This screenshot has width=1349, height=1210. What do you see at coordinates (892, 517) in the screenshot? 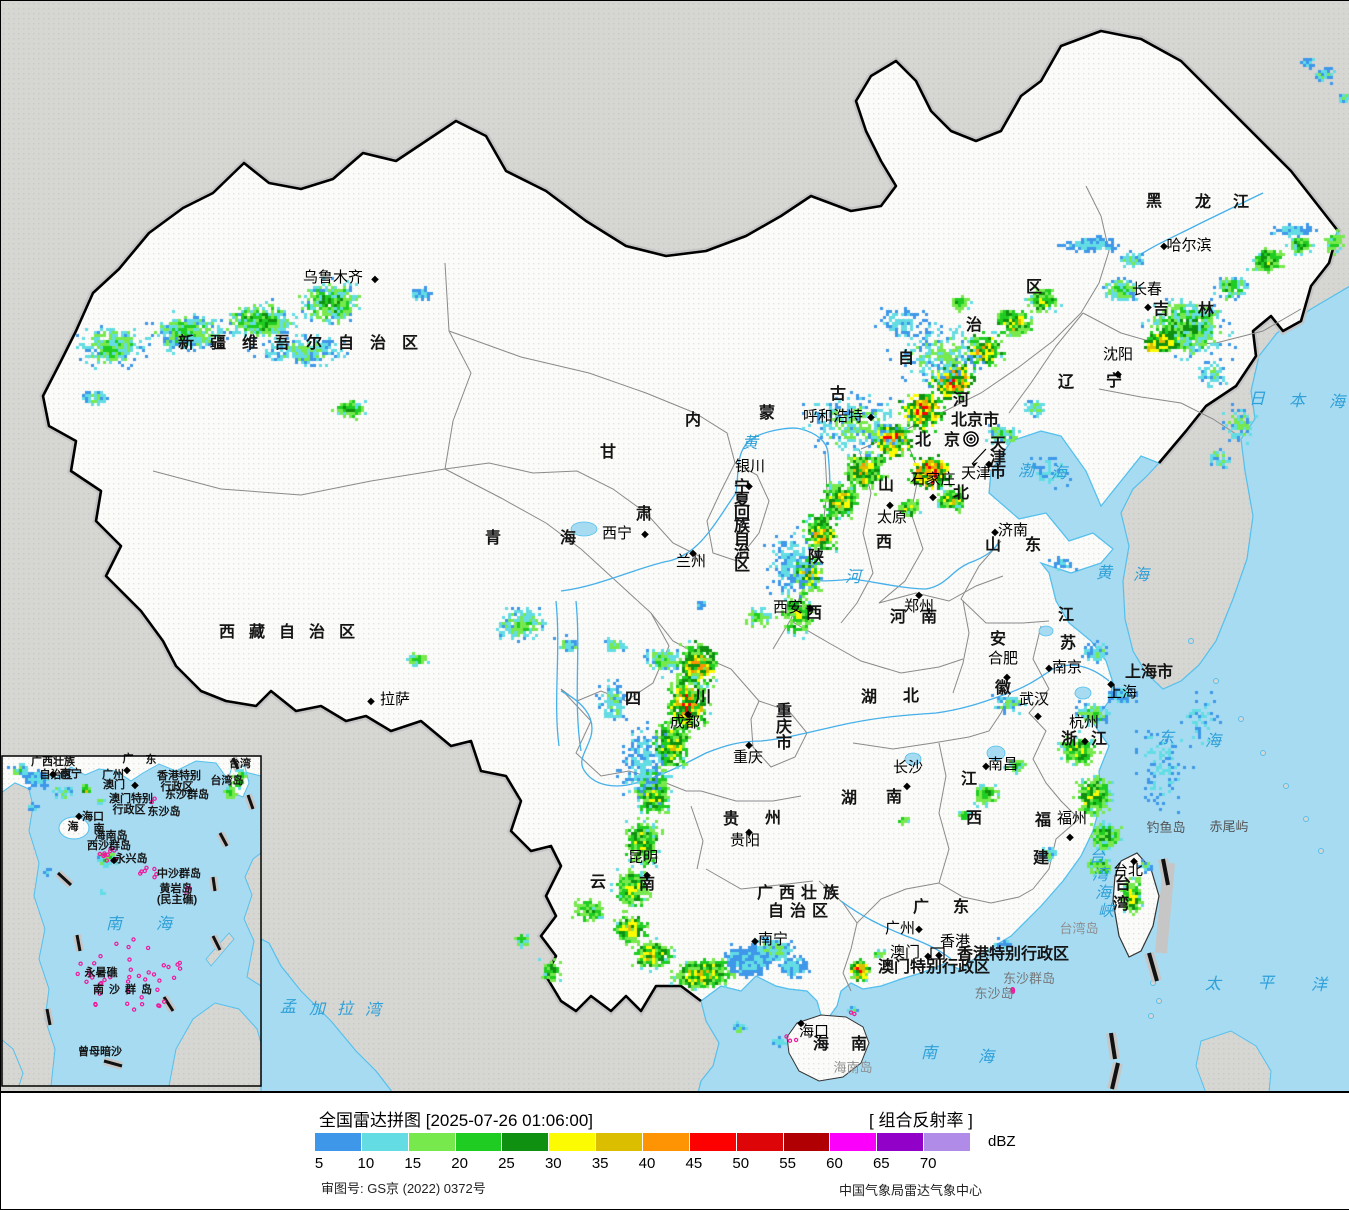
I see `city-label: 太原` at bounding box center [892, 517].